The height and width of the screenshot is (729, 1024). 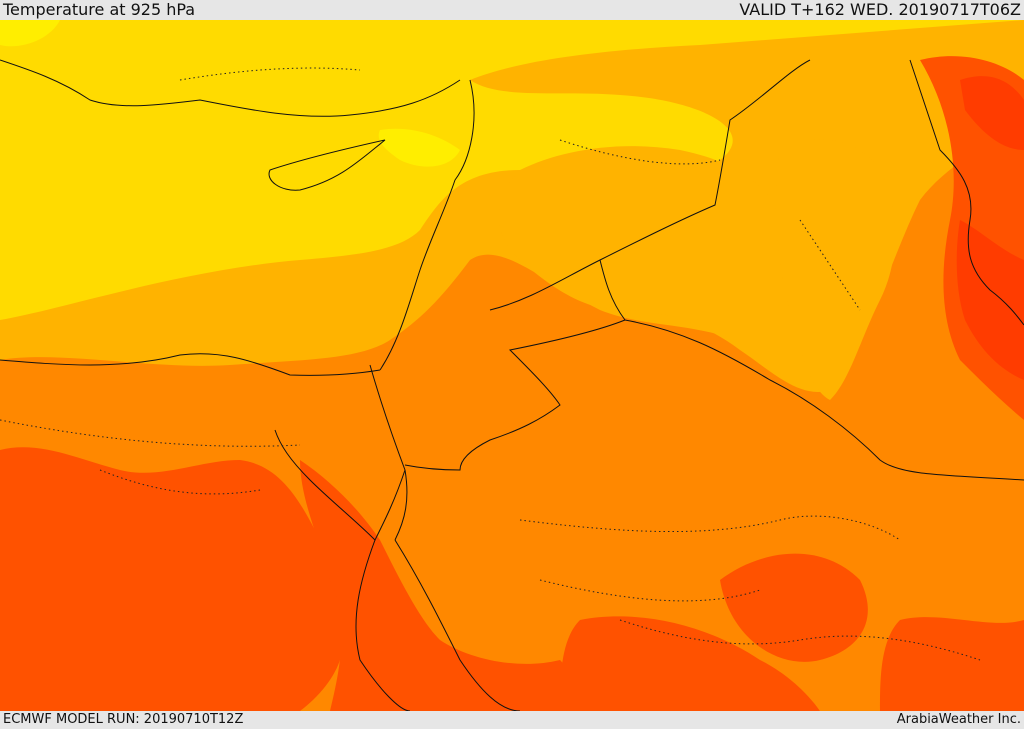 I want to click on syria-iraq-border, so click(x=650, y=185).